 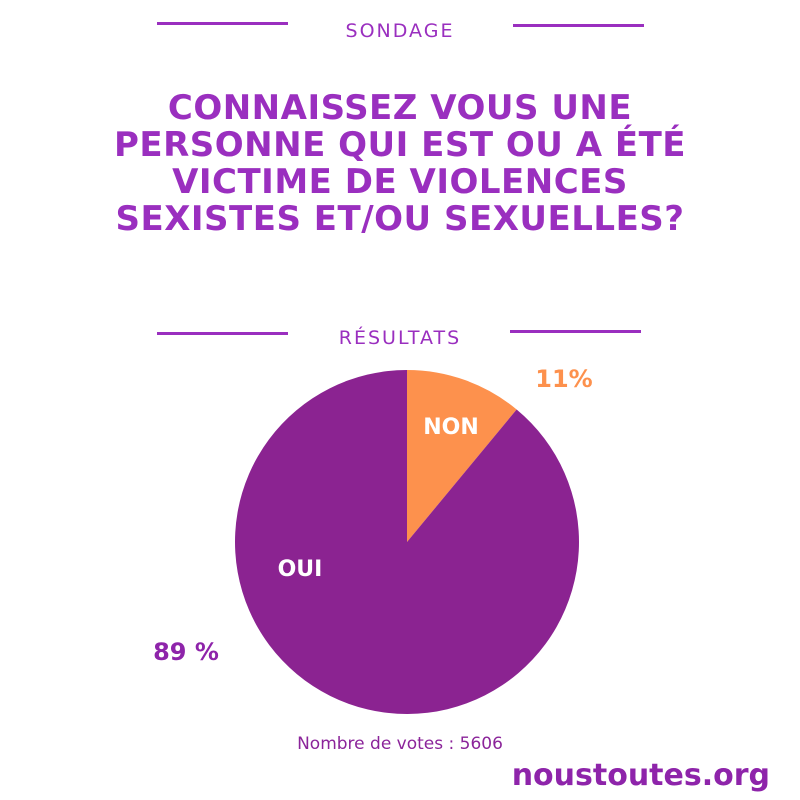 What do you see at coordinates (563, 379) in the screenshot?
I see `slice-percent-non: 11%` at bounding box center [563, 379].